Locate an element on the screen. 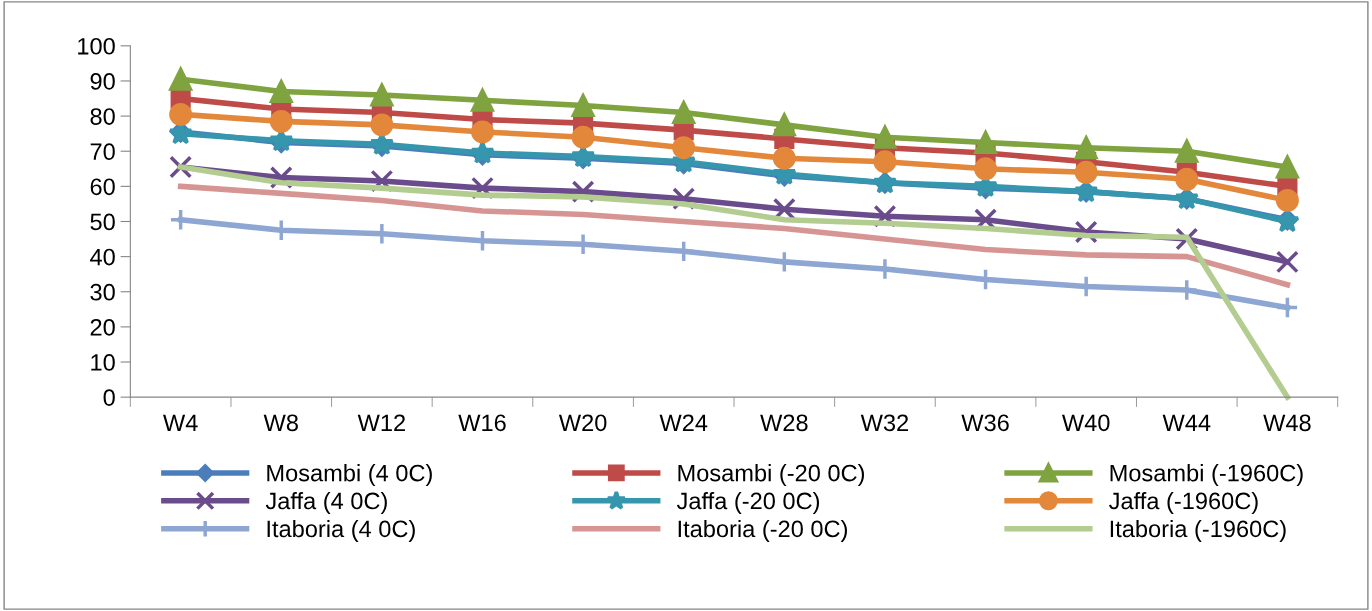 The height and width of the screenshot is (611, 1372). legend-label: Mosambi (4 0C) is located at coordinates (349, 475).